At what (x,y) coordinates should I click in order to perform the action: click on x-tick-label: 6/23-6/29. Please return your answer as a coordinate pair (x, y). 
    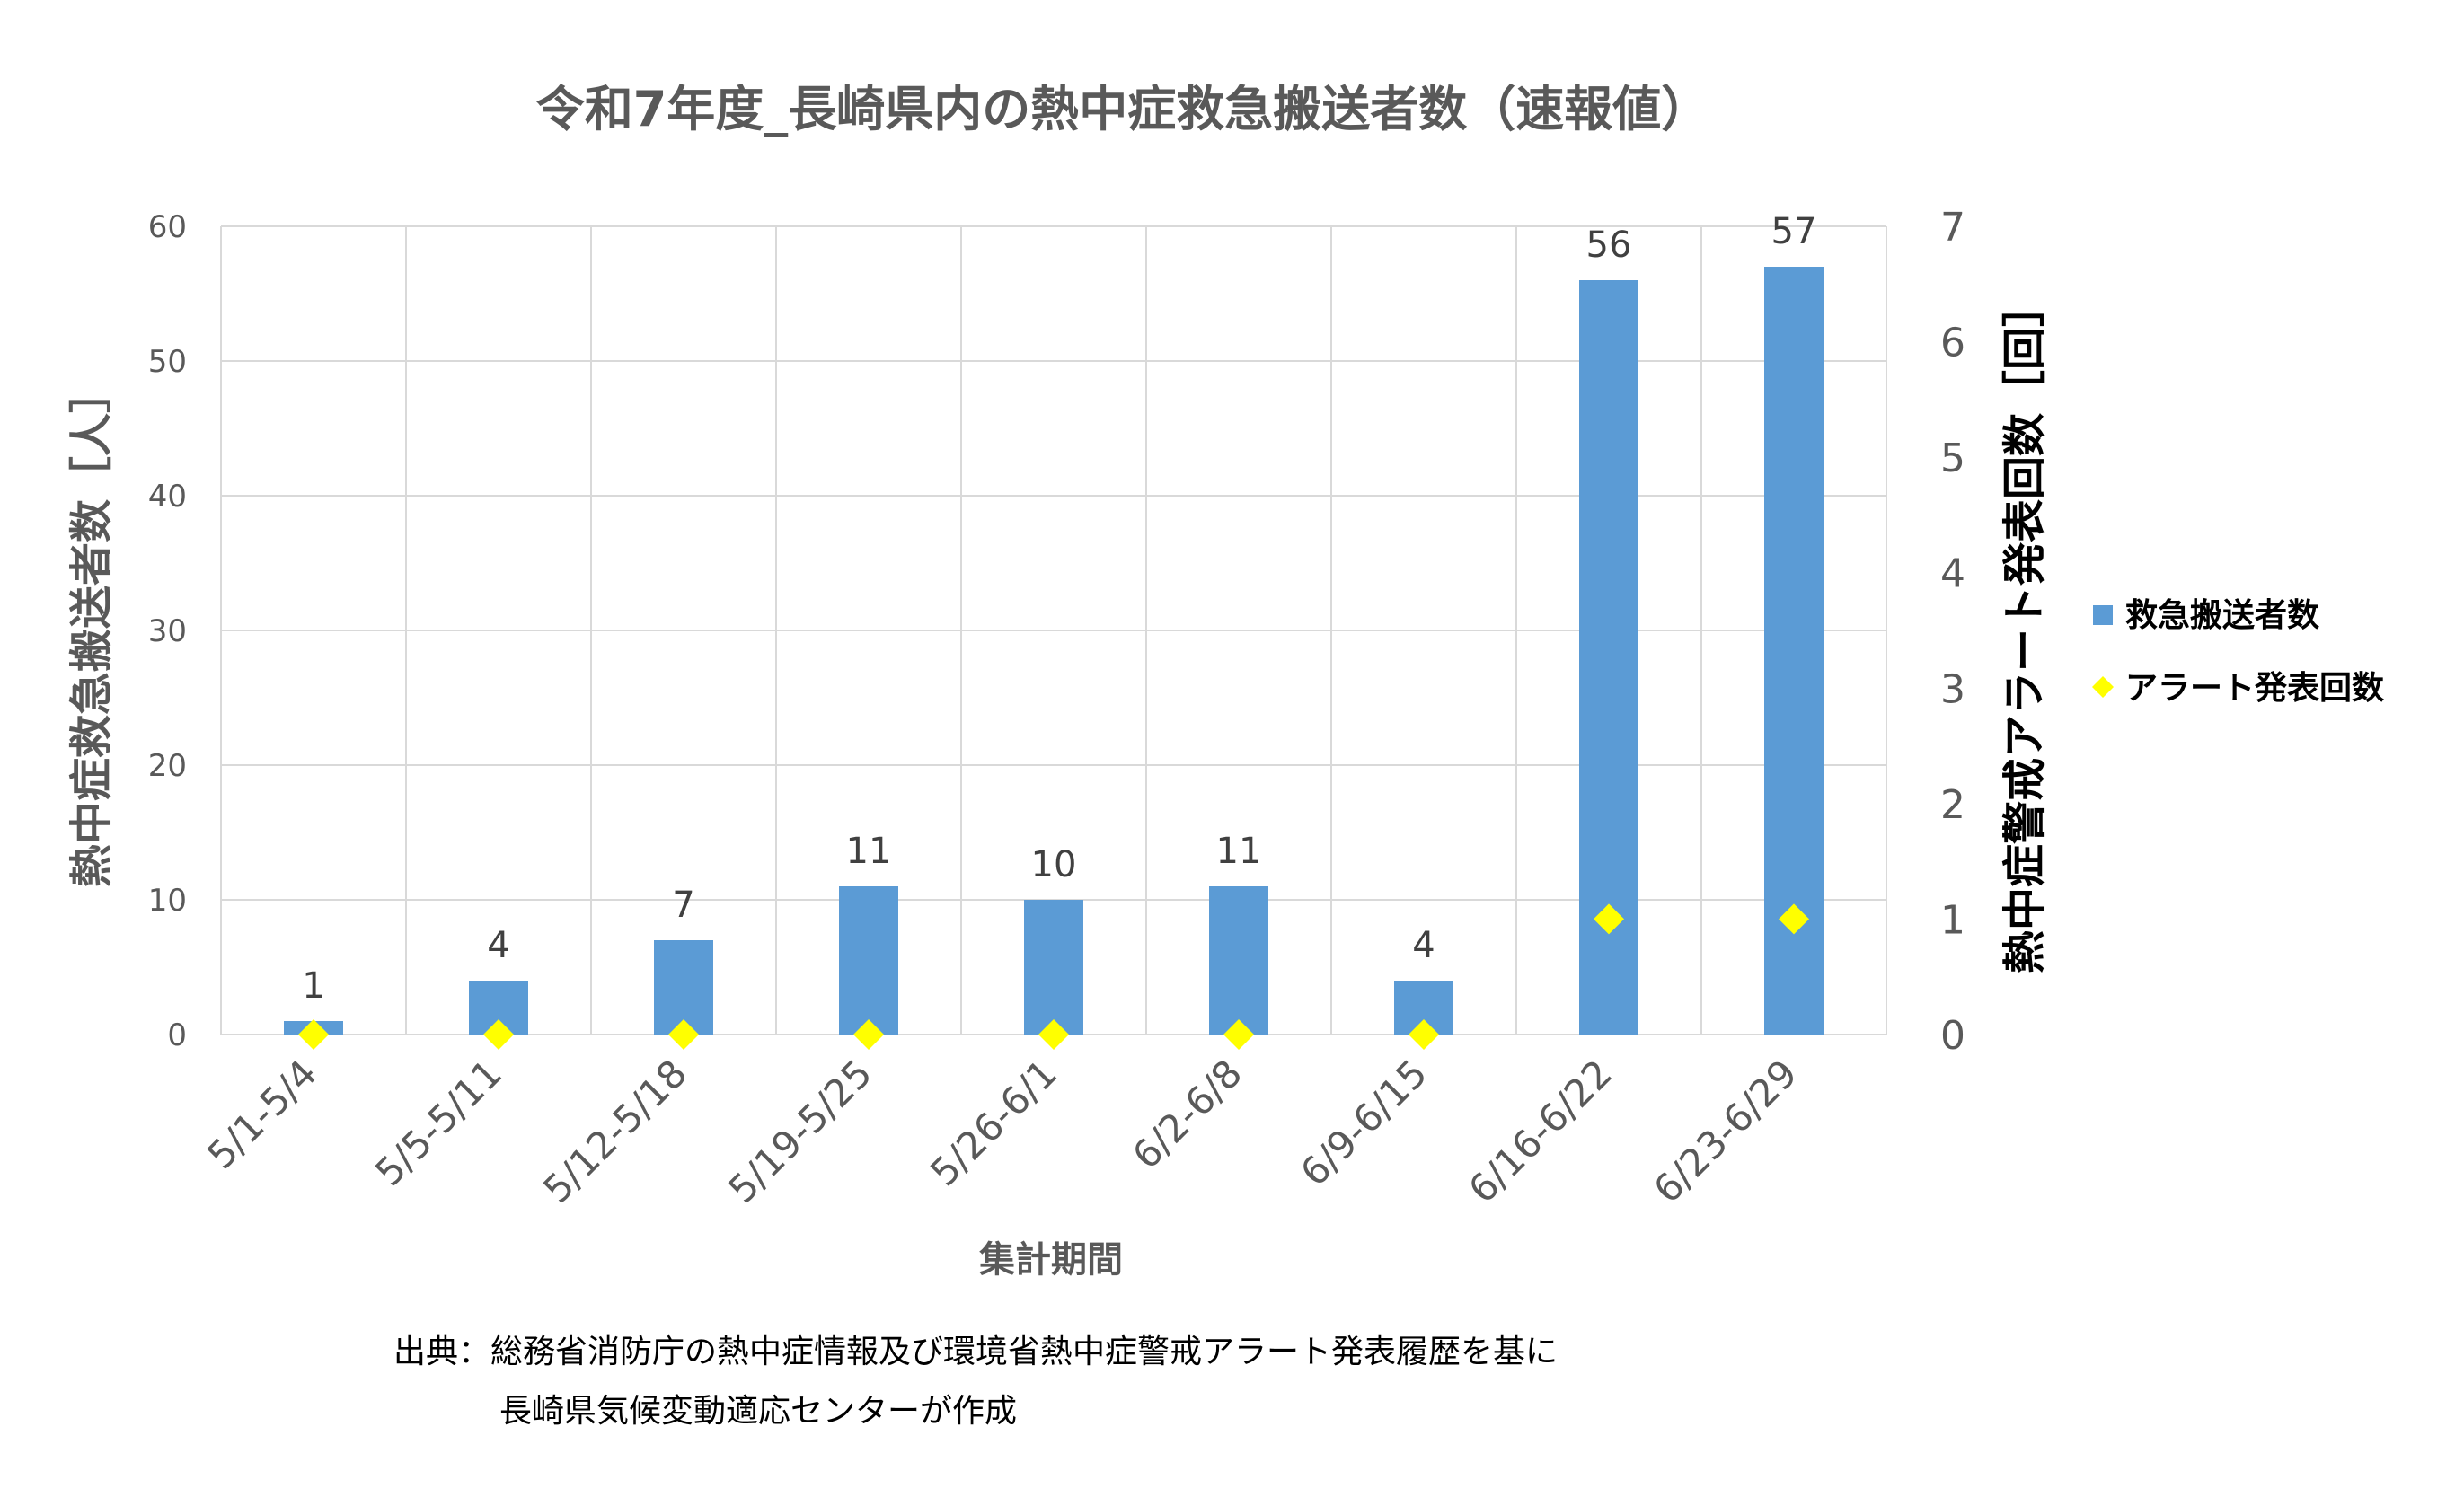
    Looking at the image, I should click on (1725, 1131).